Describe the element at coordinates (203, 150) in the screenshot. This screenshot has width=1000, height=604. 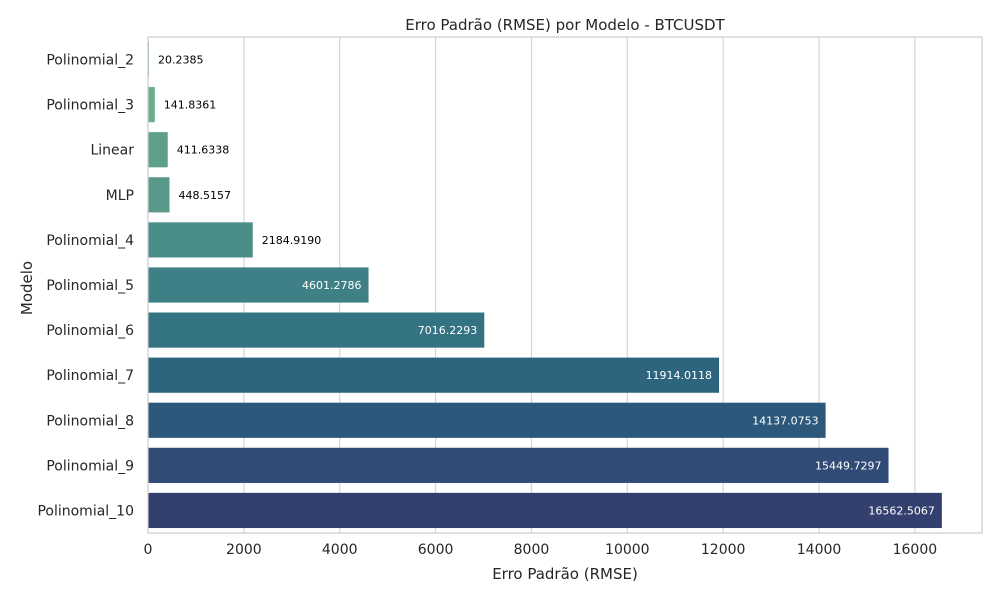
I see `bar-value-label: 411.6338` at that location.